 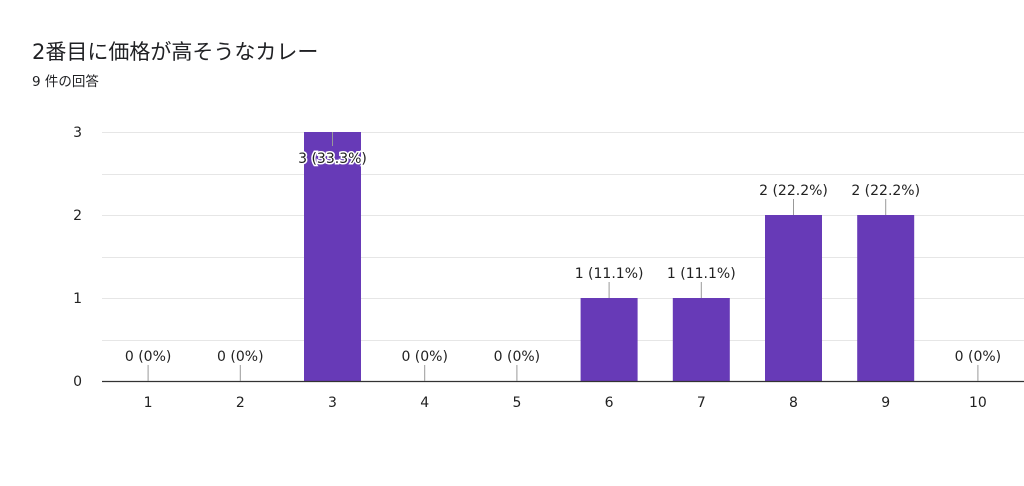 What do you see at coordinates (516, 403) in the screenshot?
I see `x-tick-label: 5` at bounding box center [516, 403].